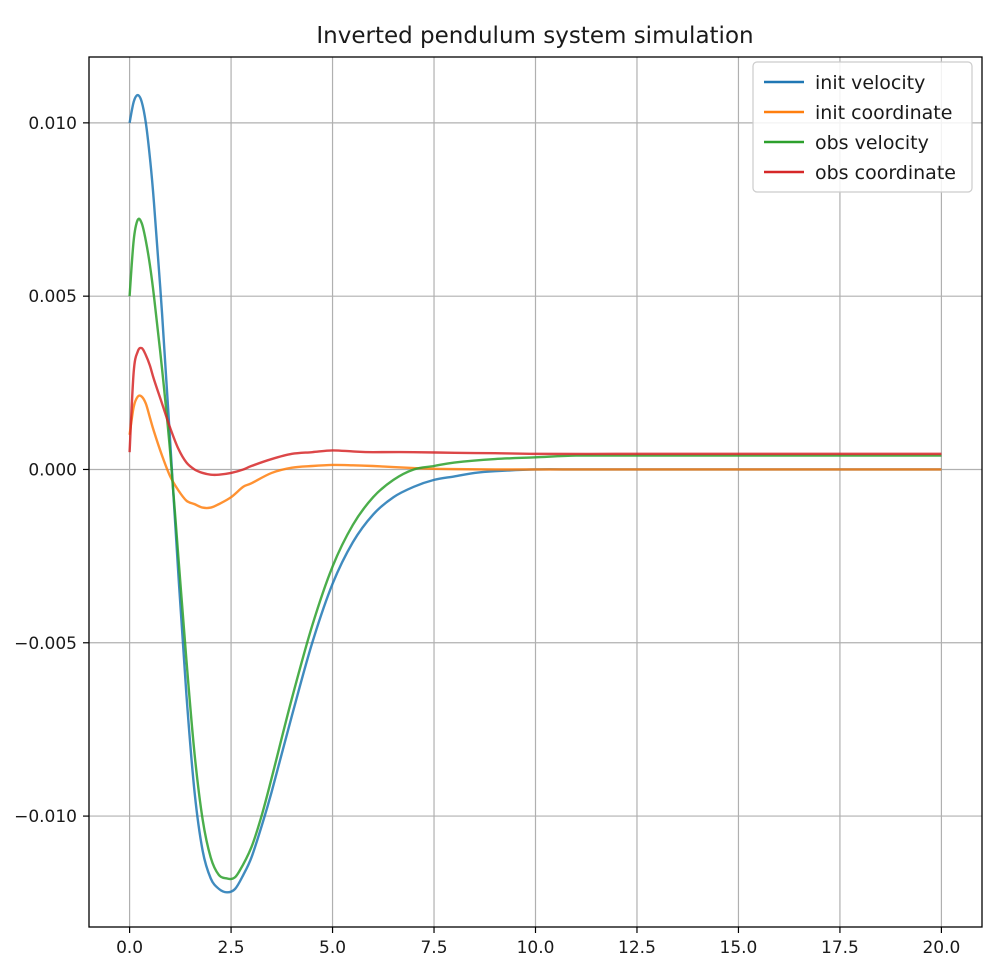  What do you see at coordinates (536, 948) in the screenshot?
I see `x-tick-label: 10.0` at bounding box center [536, 948].